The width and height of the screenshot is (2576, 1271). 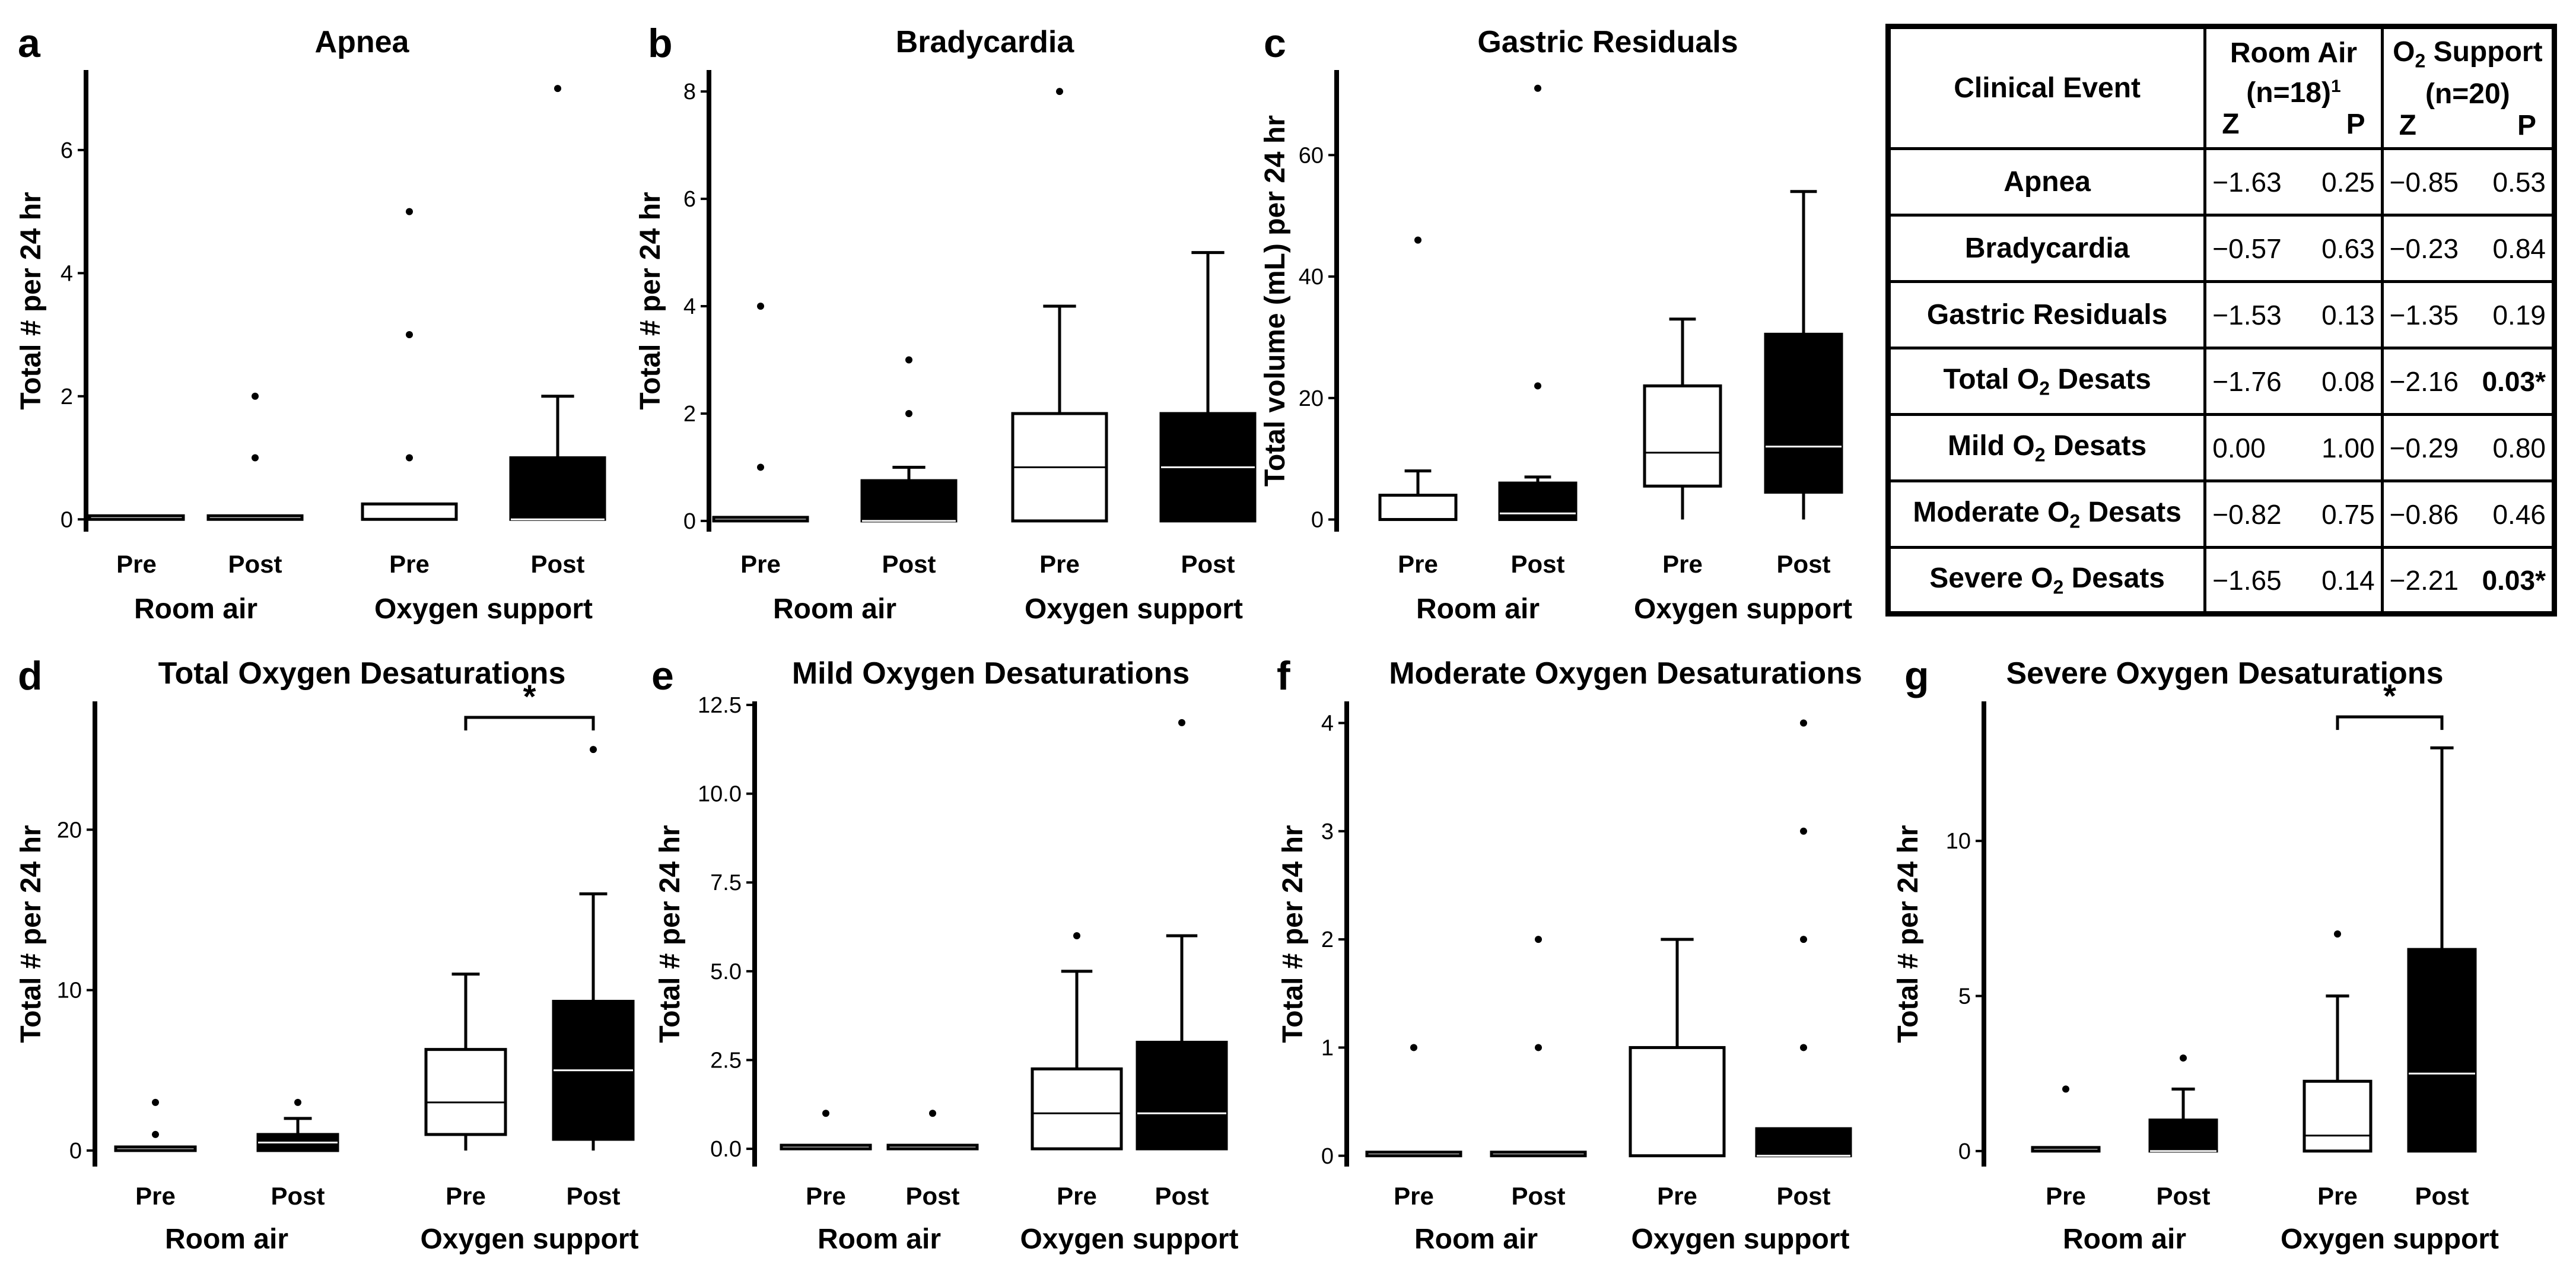 What do you see at coordinates (1327, 1047) in the screenshot?
I see `y-tick-label: 1` at bounding box center [1327, 1047].